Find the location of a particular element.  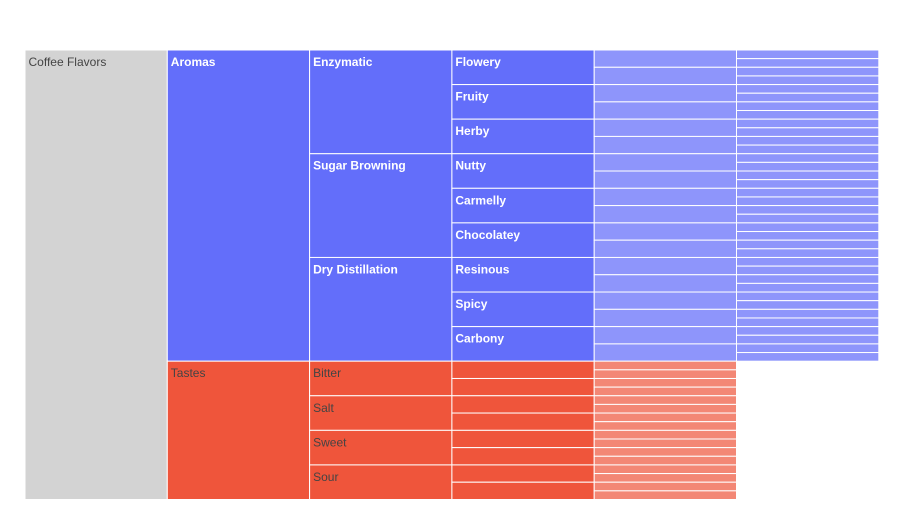

icicle-cell-flowery is located at coordinates (523, 67).